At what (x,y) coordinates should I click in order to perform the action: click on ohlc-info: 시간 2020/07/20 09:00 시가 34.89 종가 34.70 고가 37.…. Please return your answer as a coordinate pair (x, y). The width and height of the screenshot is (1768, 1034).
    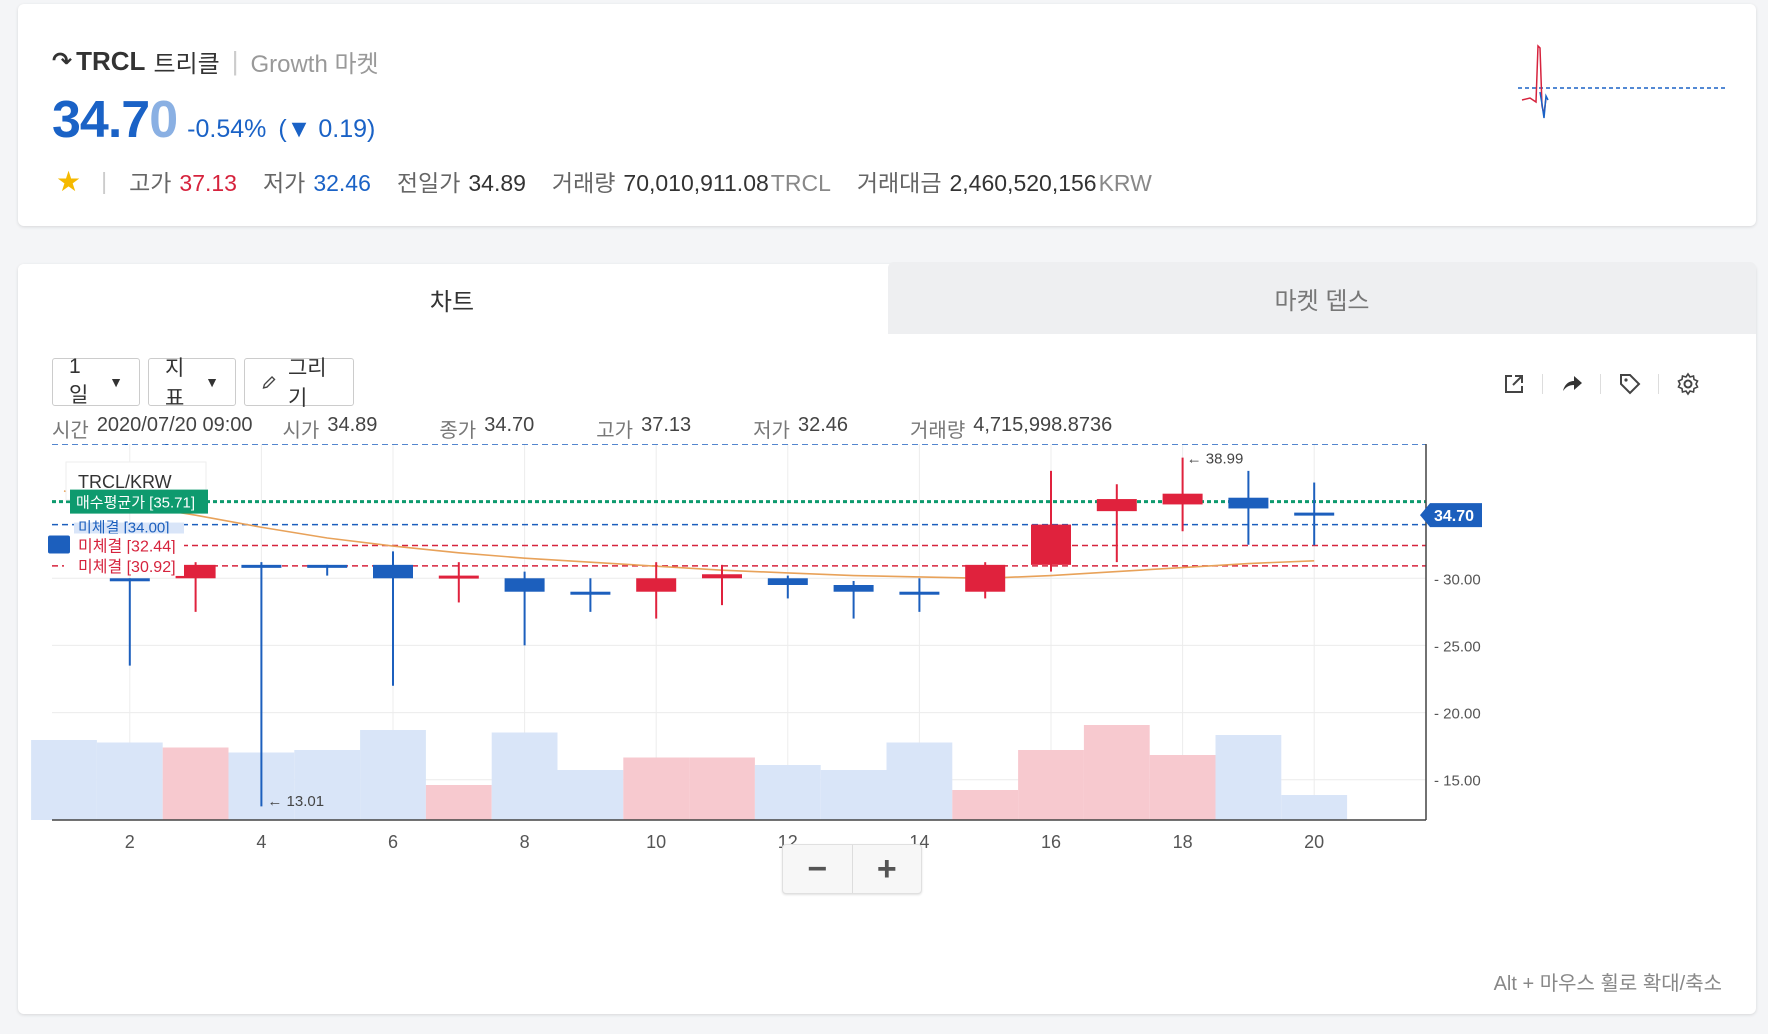
    Looking at the image, I should click on (602, 428).